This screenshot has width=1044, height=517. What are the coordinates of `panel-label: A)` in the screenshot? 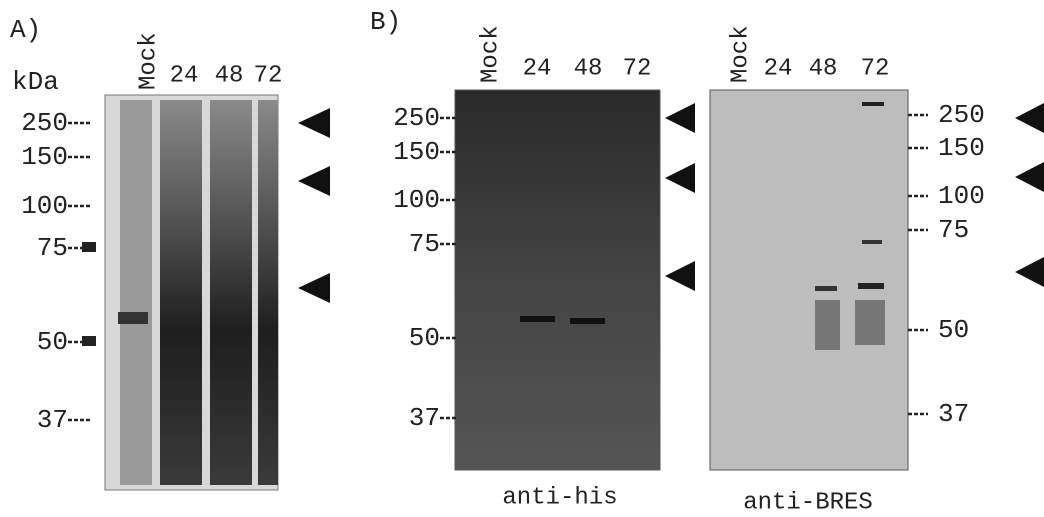 It's located at (25, 30).